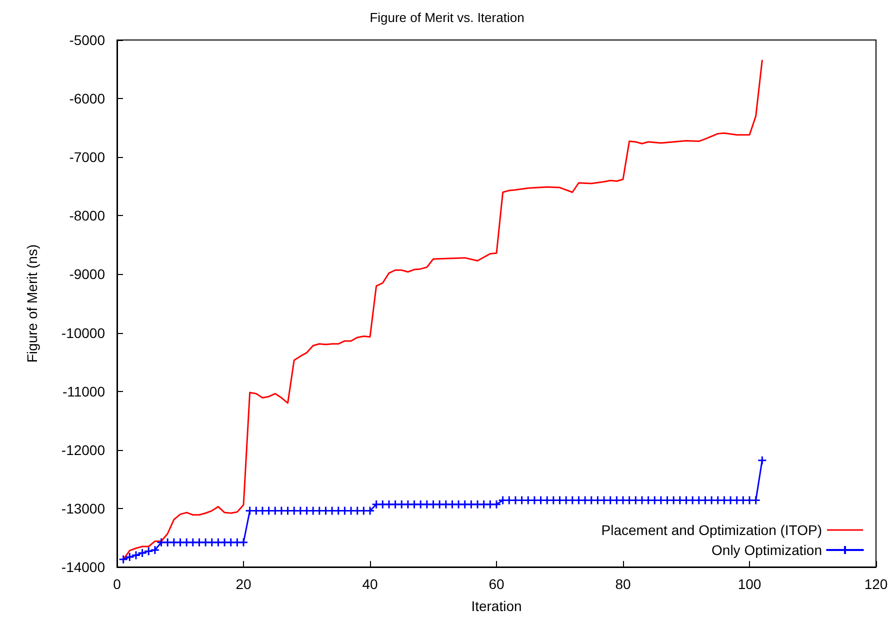 This screenshot has height=622, width=894. I want to click on x-tick-label: 80, so click(623, 584).